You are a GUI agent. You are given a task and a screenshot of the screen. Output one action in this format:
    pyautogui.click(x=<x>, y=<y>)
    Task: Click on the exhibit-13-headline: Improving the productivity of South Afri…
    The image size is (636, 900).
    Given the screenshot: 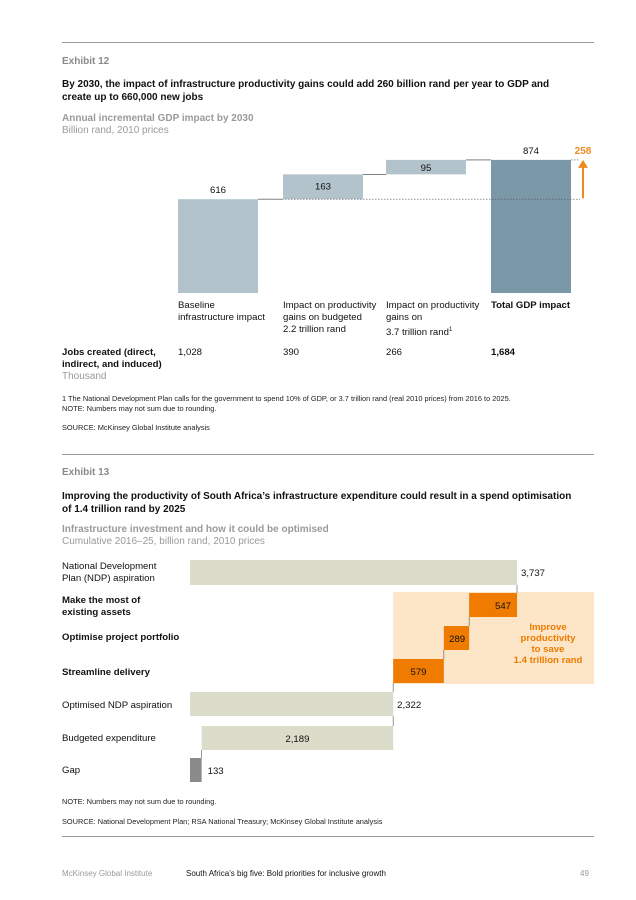 What is the action you would take?
    pyautogui.click(x=317, y=503)
    